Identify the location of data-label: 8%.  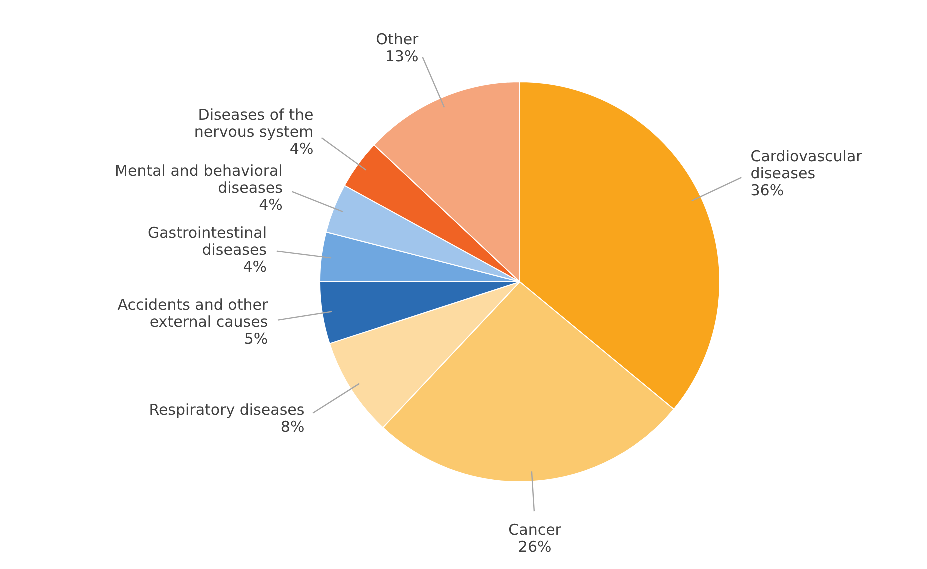
(292, 427).